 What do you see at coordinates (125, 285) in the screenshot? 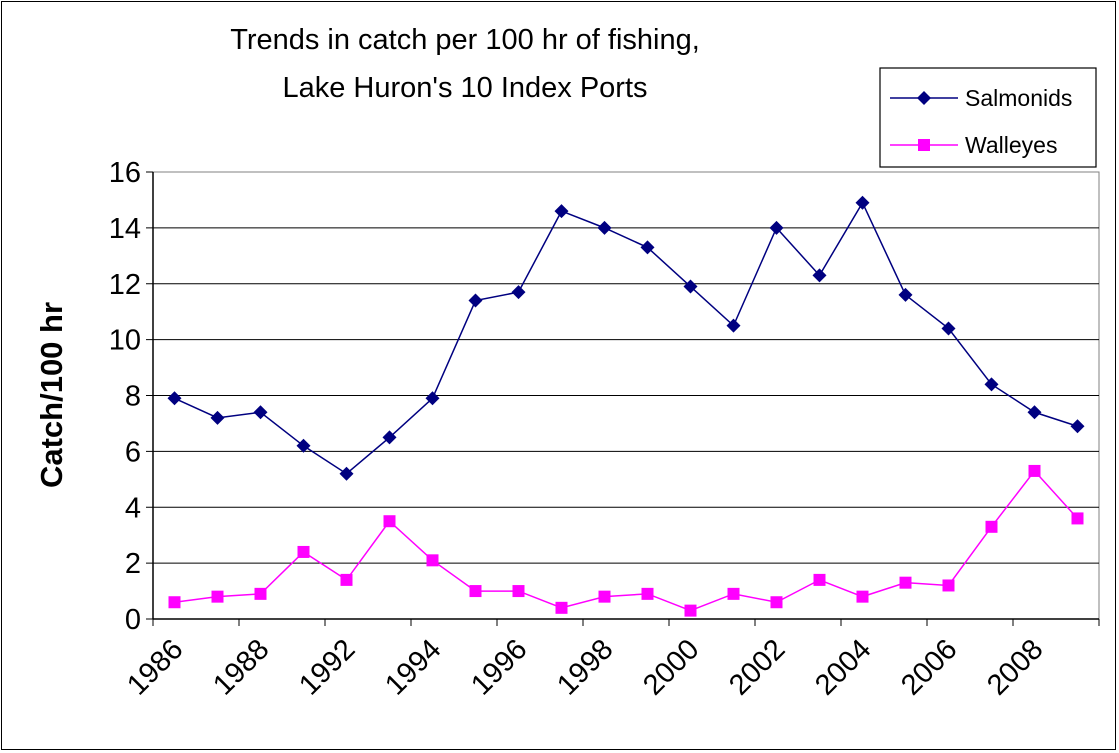
I see `y-tick-label: 12` at bounding box center [125, 285].